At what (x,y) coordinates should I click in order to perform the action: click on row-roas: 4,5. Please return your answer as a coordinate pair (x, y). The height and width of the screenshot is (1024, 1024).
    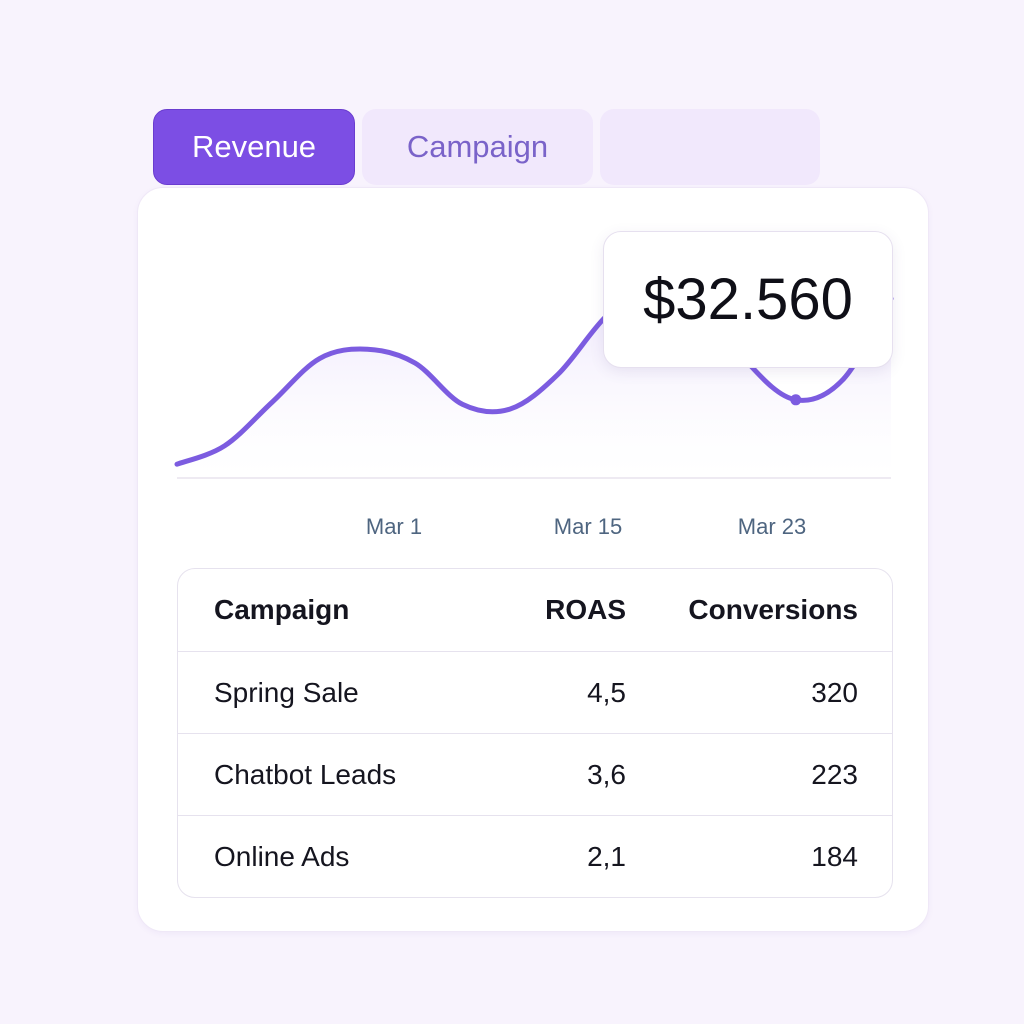
    Looking at the image, I should click on (606, 692).